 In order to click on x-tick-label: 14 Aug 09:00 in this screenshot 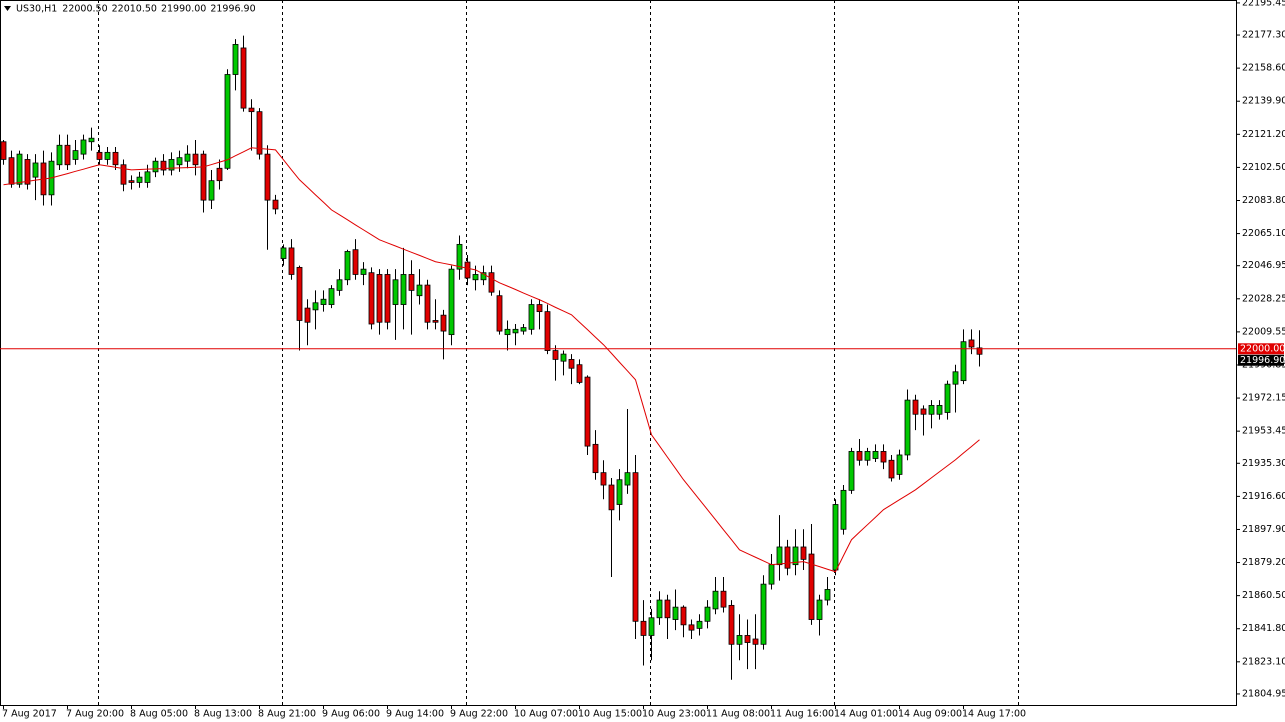, I will do `click(930, 714)`.